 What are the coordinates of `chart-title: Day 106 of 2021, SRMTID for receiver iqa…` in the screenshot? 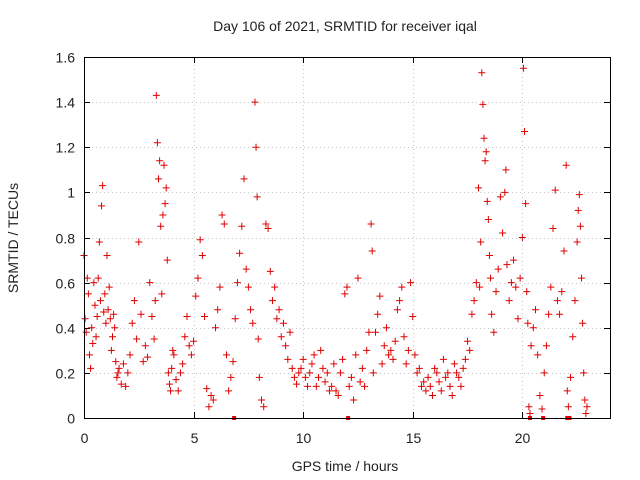 It's located at (345, 26).